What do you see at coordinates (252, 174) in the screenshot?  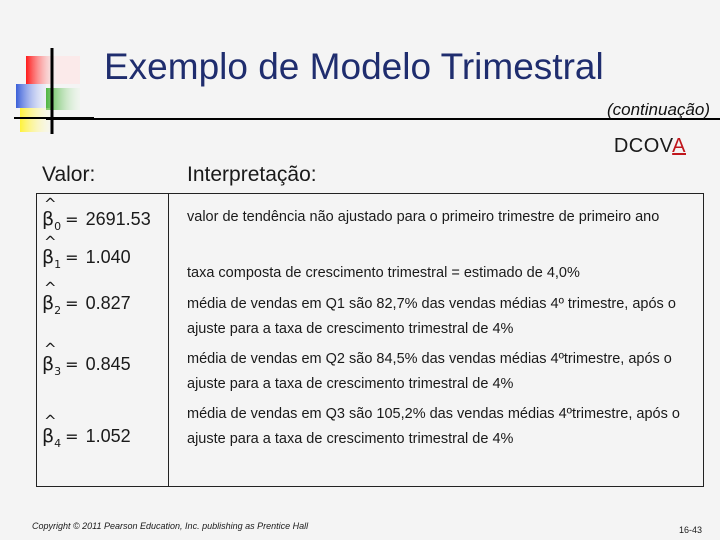 I see `interpretation-column-header: Interpretação:` at bounding box center [252, 174].